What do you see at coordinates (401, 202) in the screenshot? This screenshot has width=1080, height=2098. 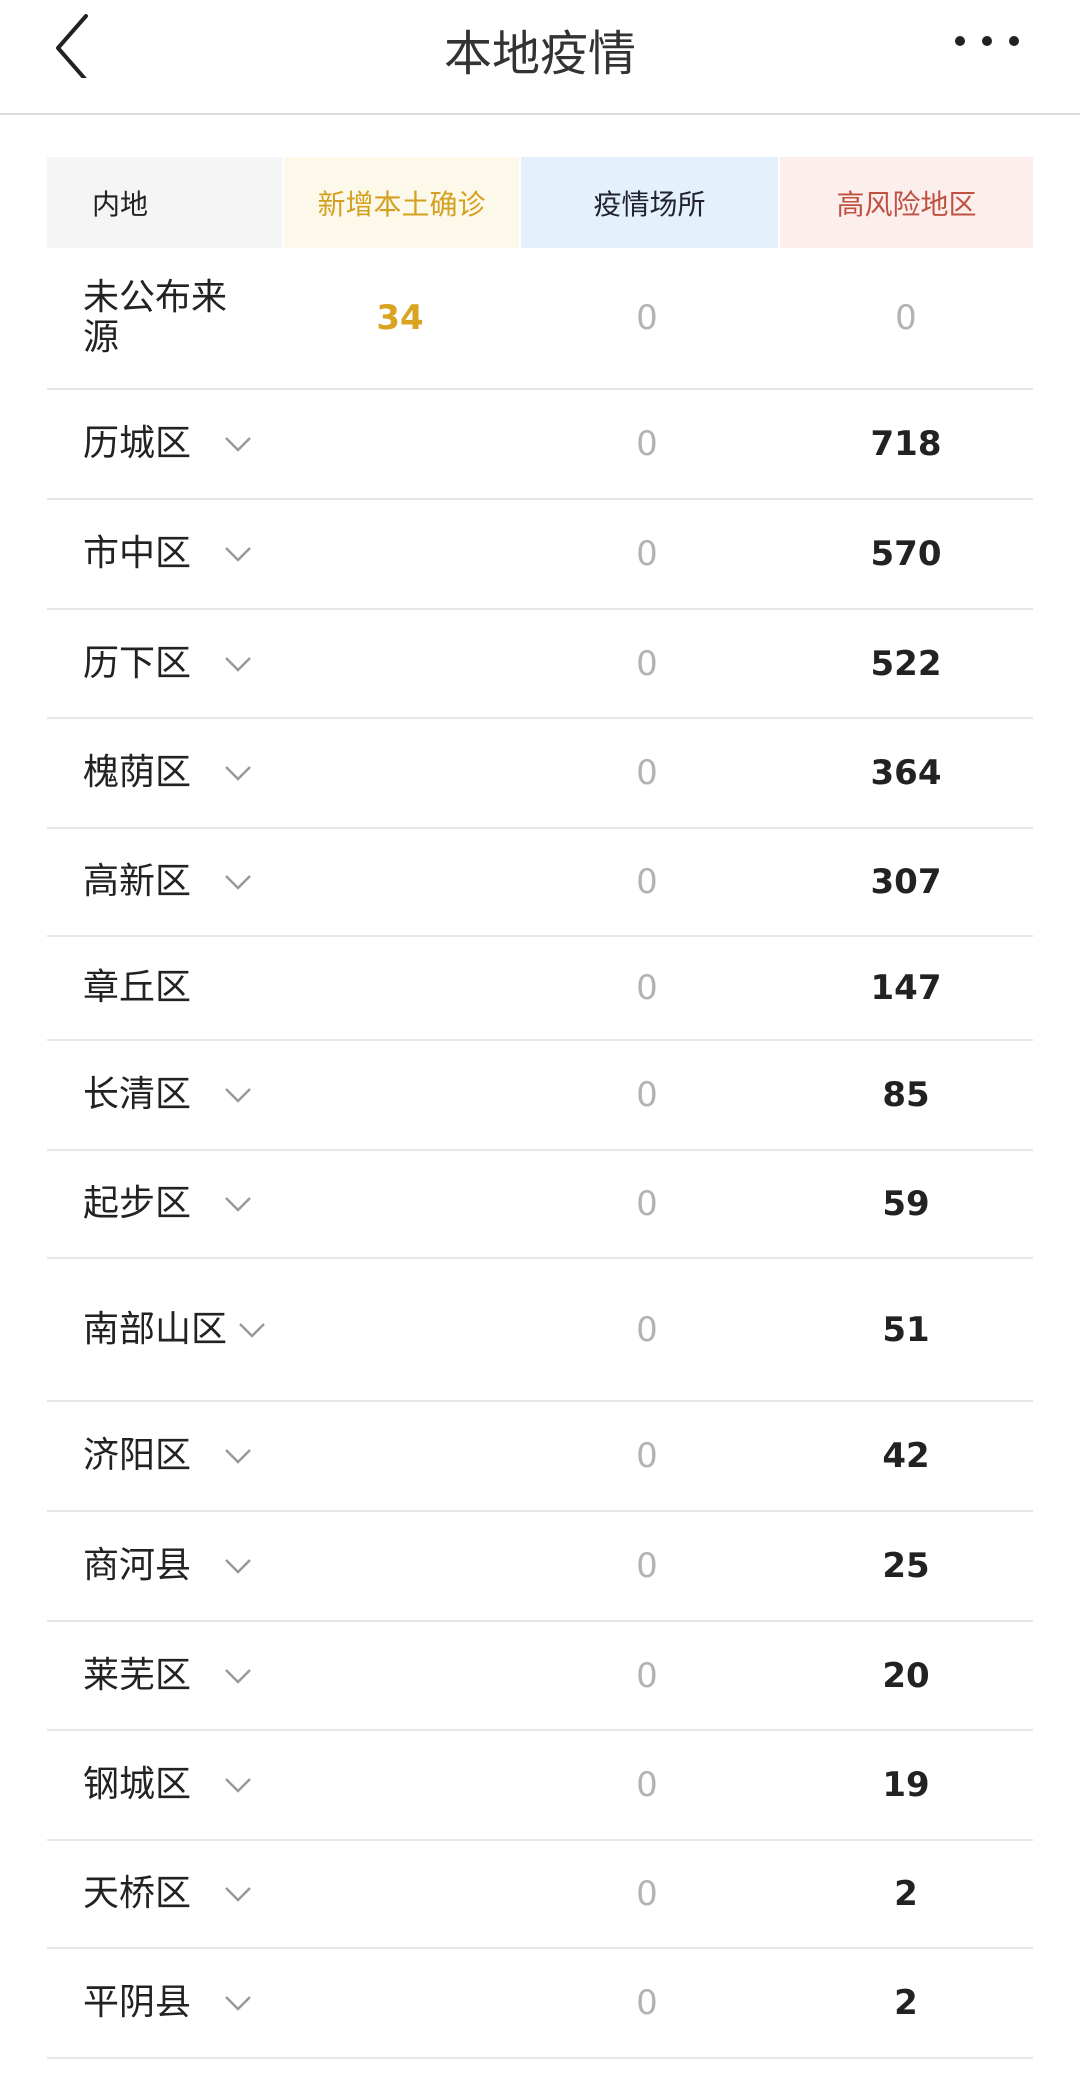 I see `header-new-local-confirmed: 新增本土确诊` at bounding box center [401, 202].